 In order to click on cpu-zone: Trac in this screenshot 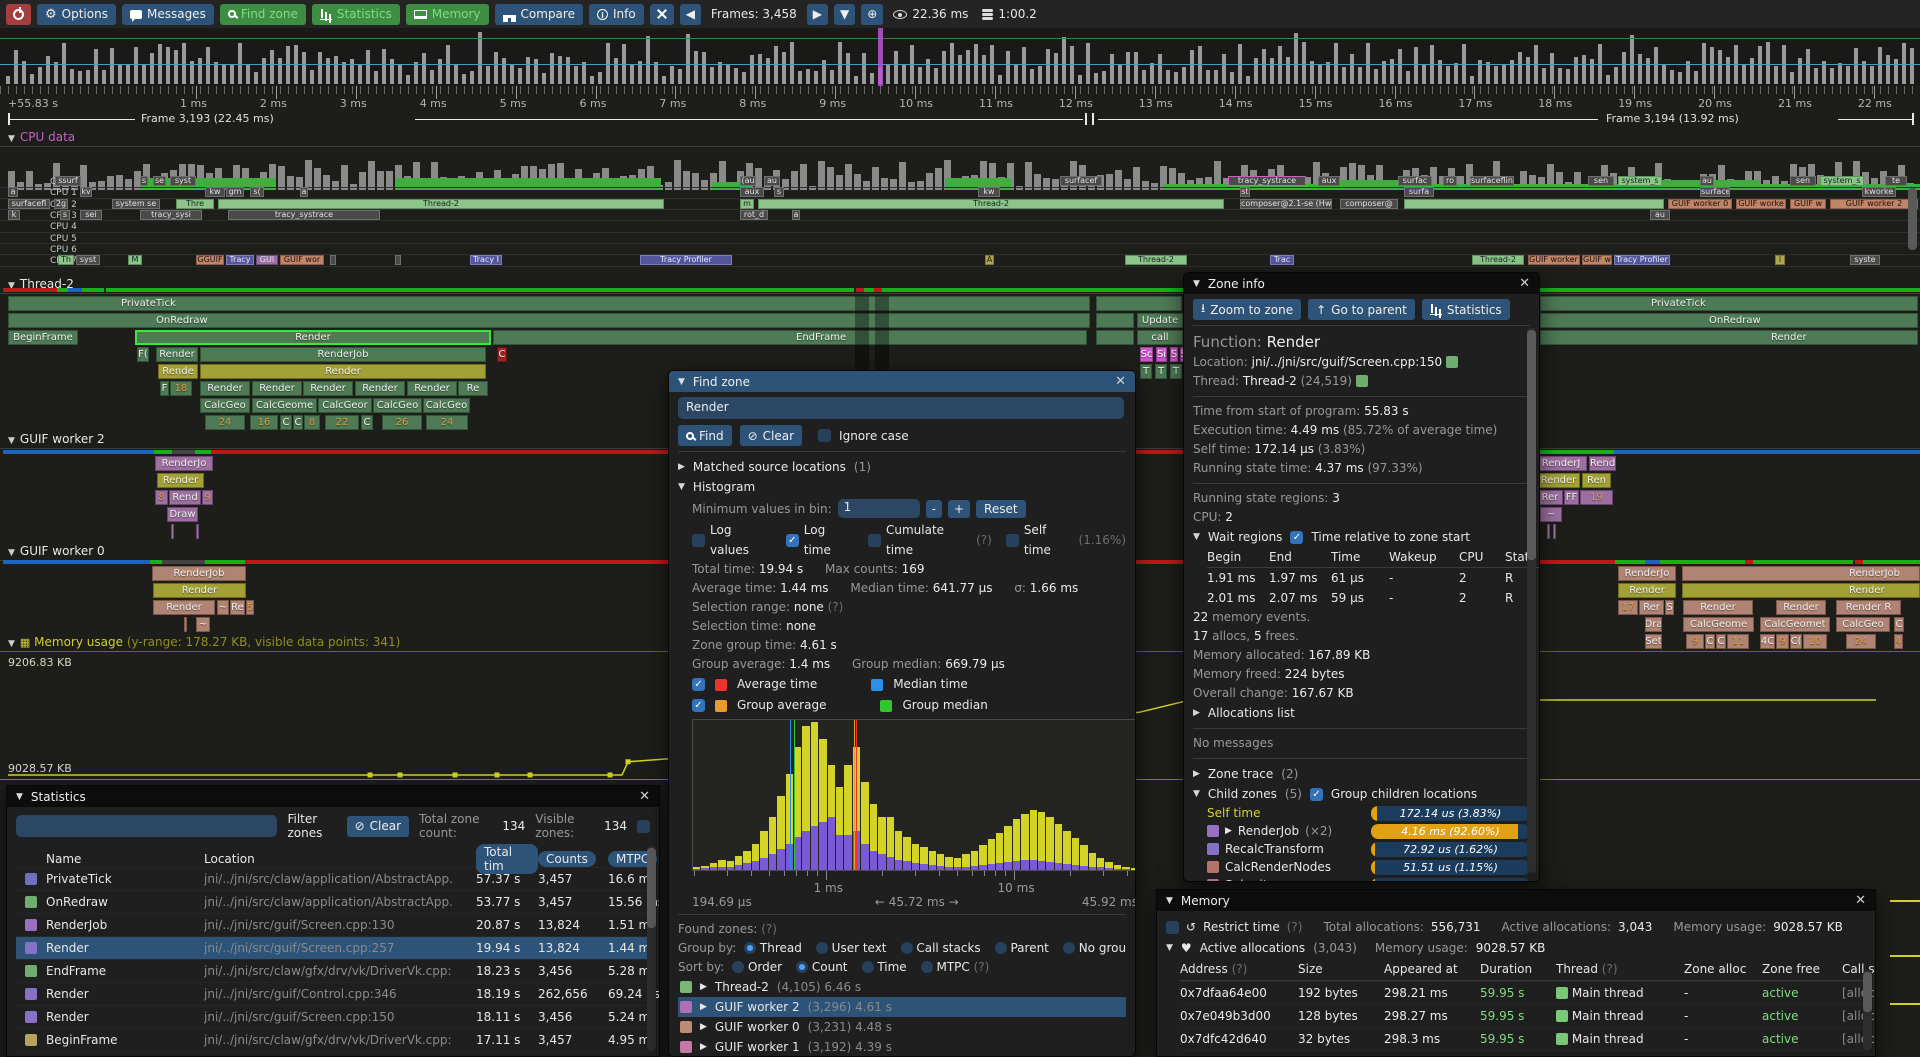, I will do `click(1282, 260)`.